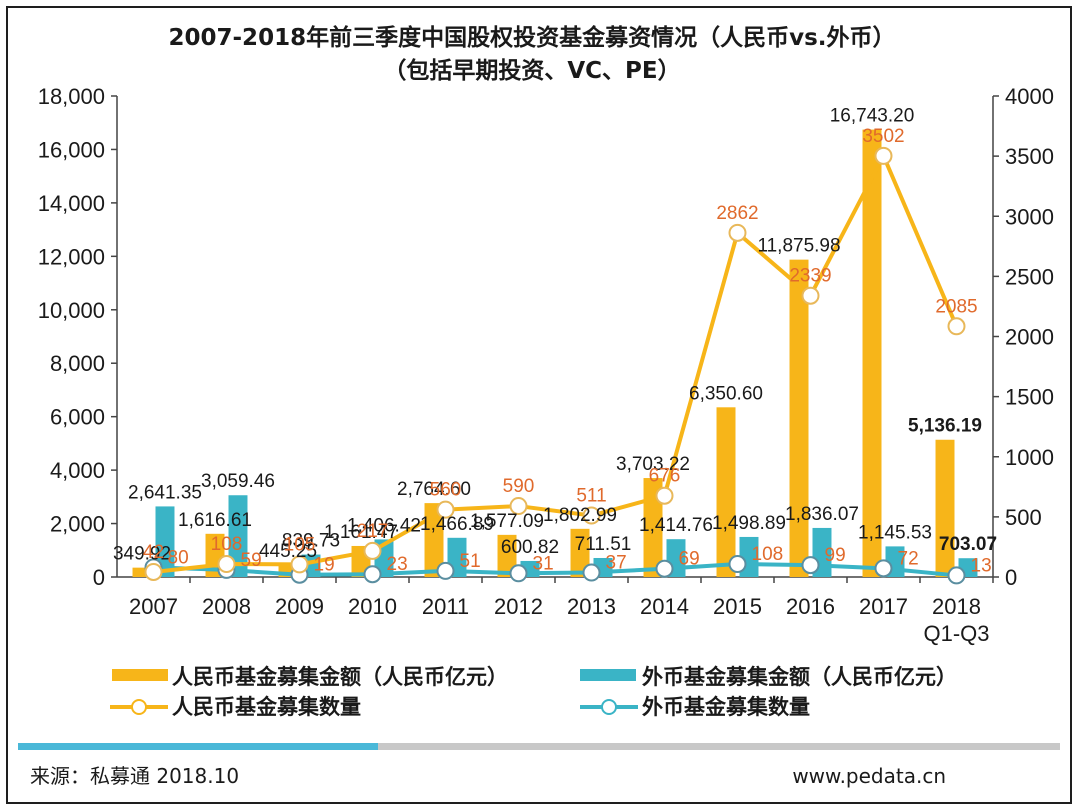 The width and height of the screenshot is (1080, 812). Describe the element at coordinates (445, 606) in the screenshot. I see `x-axis-tick-label: 2011` at that location.